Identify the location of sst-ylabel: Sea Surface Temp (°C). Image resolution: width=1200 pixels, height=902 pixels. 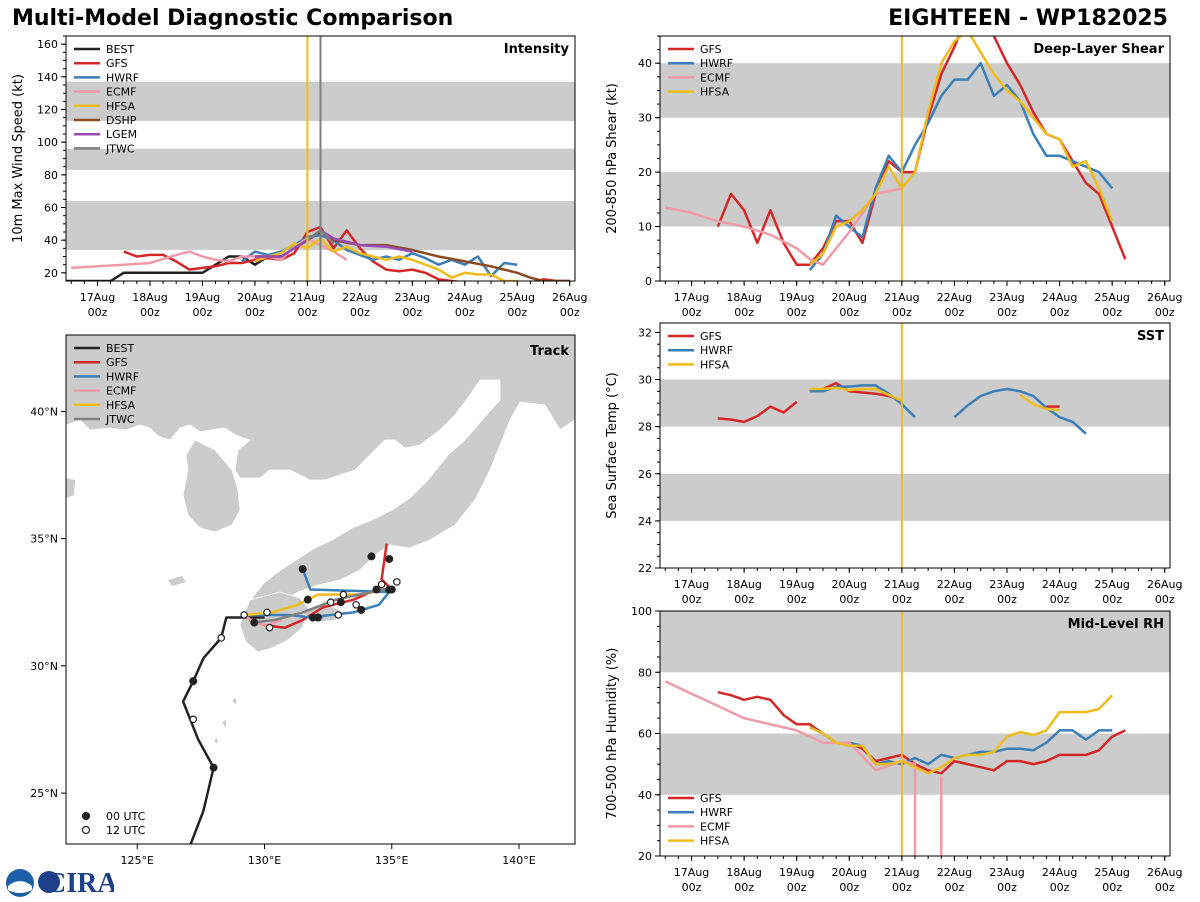
(612, 445).